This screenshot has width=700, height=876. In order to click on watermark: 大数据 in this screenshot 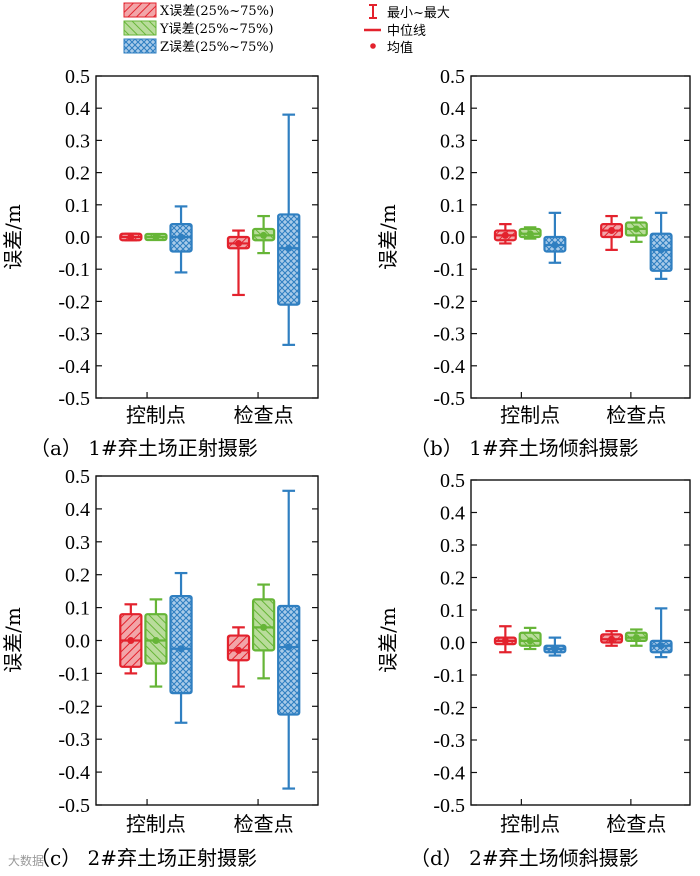, I will do `click(26, 861)`.